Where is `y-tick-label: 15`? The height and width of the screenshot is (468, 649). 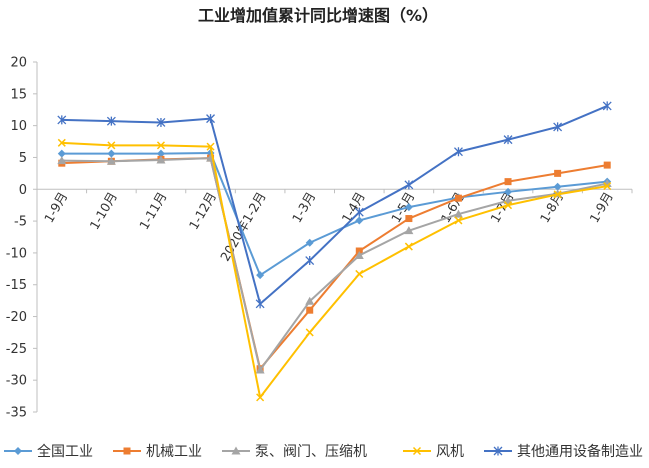 y-tick-label: 15 is located at coordinates (18, 94).